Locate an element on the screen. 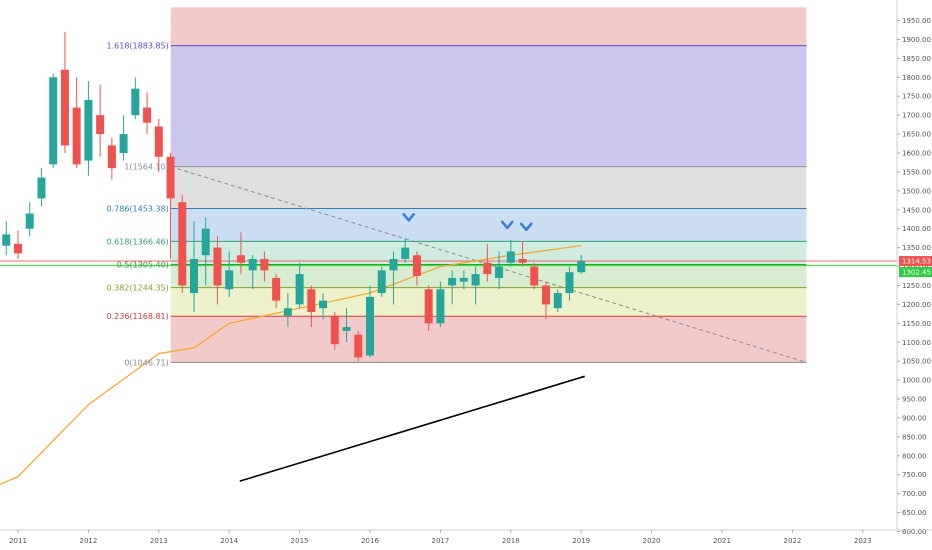  time-tick-label: 2016 is located at coordinates (370, 541).